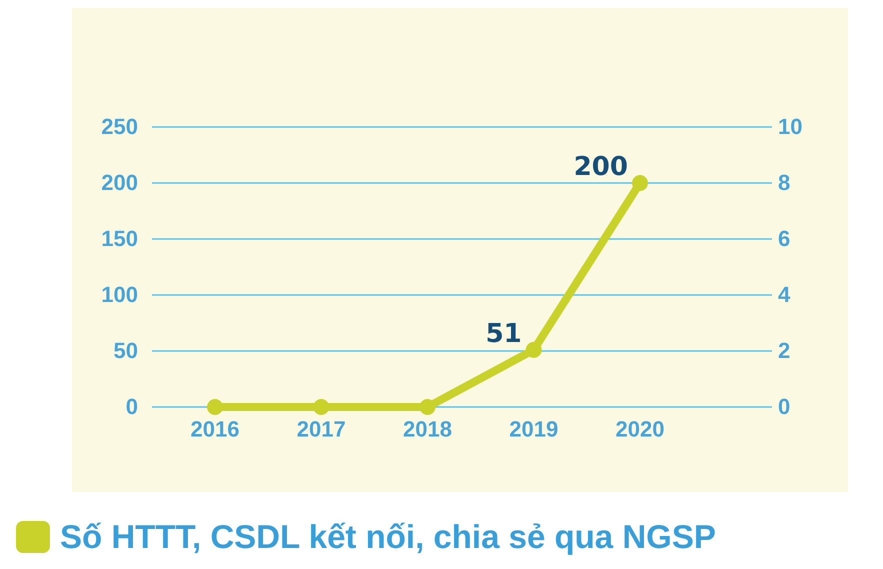 Image resolution: width=883 pixels, height=569 pixels. Describe the element at coordinates (126, 351) in the screenshot. I see `y-tick-label: 50` at that location.